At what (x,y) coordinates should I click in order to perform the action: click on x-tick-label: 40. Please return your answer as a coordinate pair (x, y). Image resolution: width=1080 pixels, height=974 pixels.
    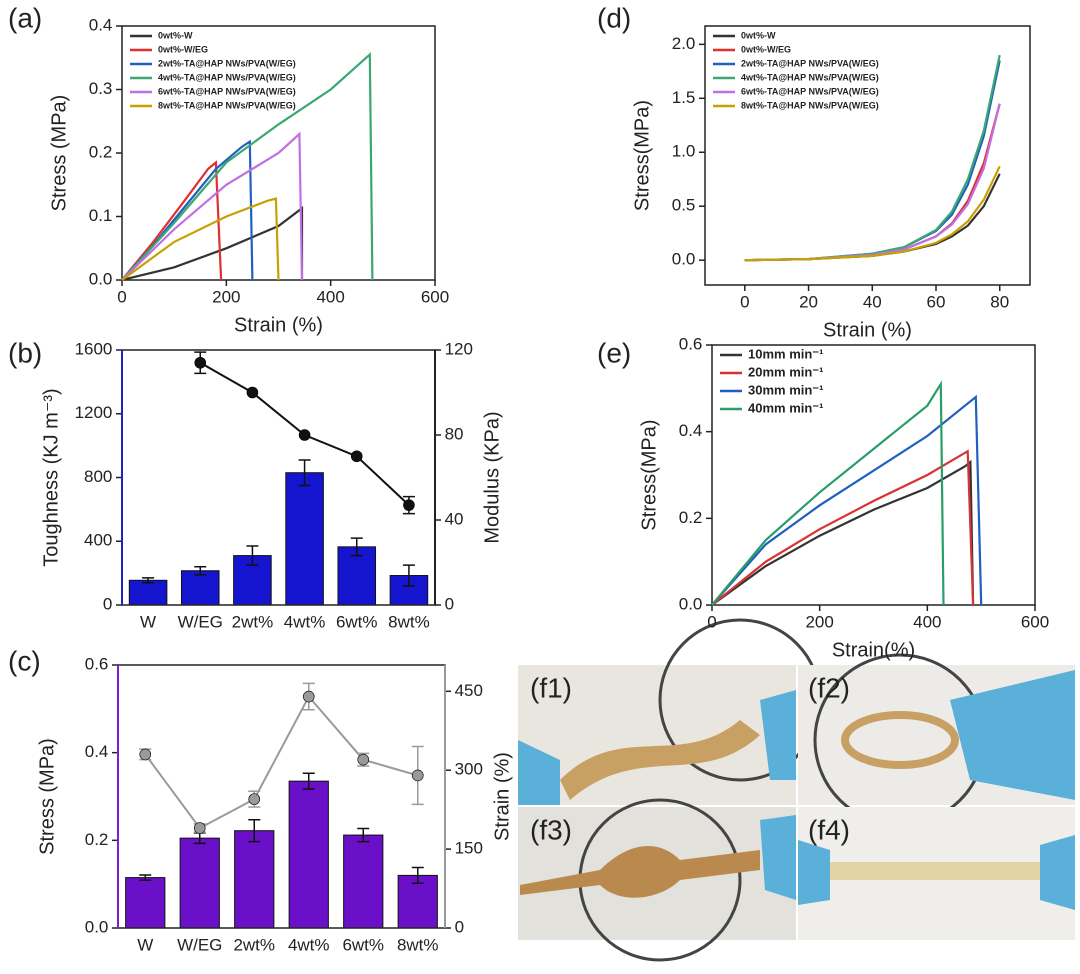
    Looking at the image, I should click on (872, 301).